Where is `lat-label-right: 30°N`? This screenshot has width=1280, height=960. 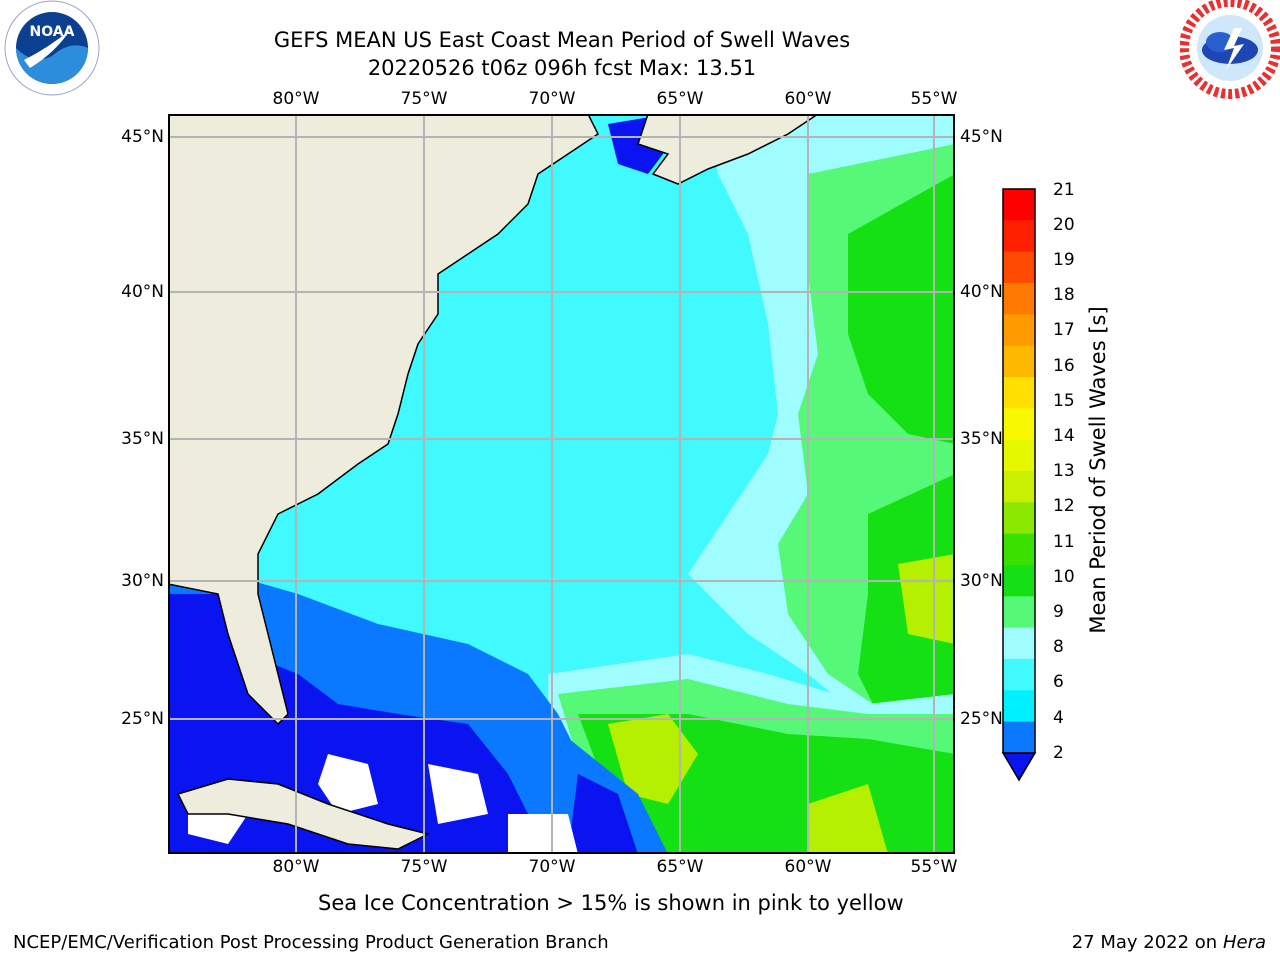 lat-label-right: 30°N is located at coordinates (981, 581).